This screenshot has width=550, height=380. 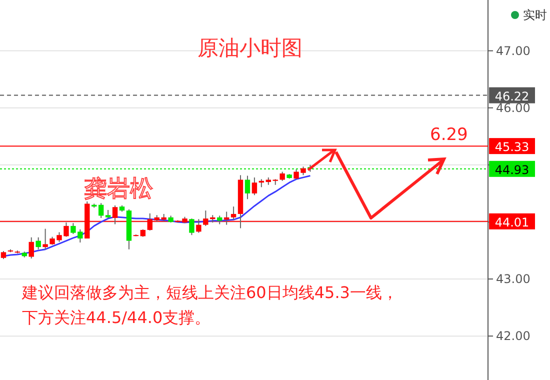 What do you see at coordinates (512, 96) in the screenshot?
I see `ref-line-label: 46.22` at bounding box center [512, 96].